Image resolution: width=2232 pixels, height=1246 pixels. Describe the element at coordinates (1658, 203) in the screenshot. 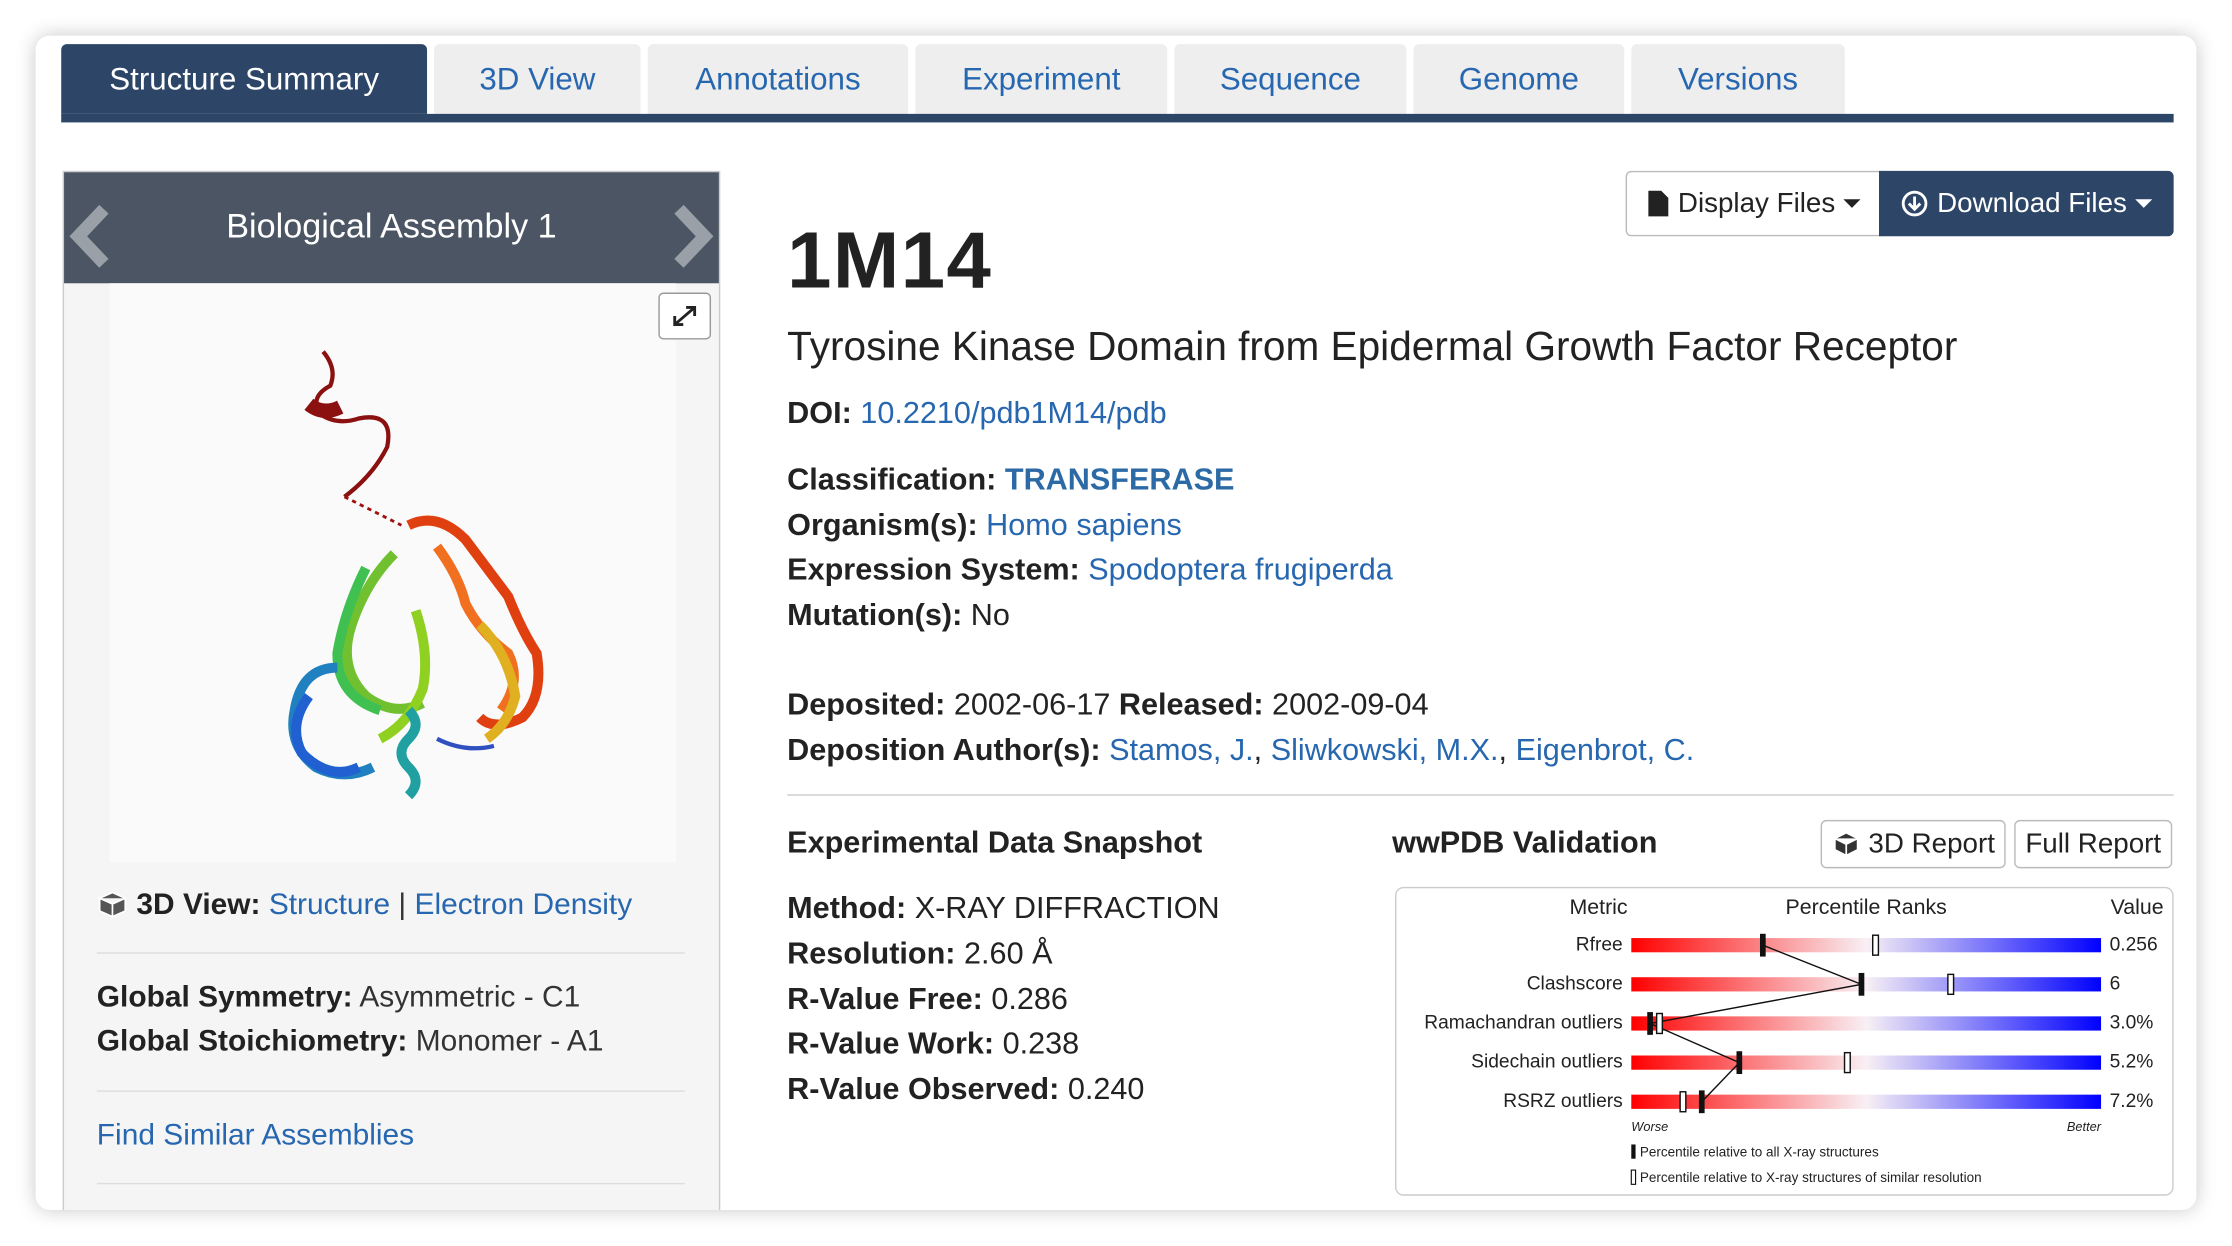

I see `file-icon` at that location.